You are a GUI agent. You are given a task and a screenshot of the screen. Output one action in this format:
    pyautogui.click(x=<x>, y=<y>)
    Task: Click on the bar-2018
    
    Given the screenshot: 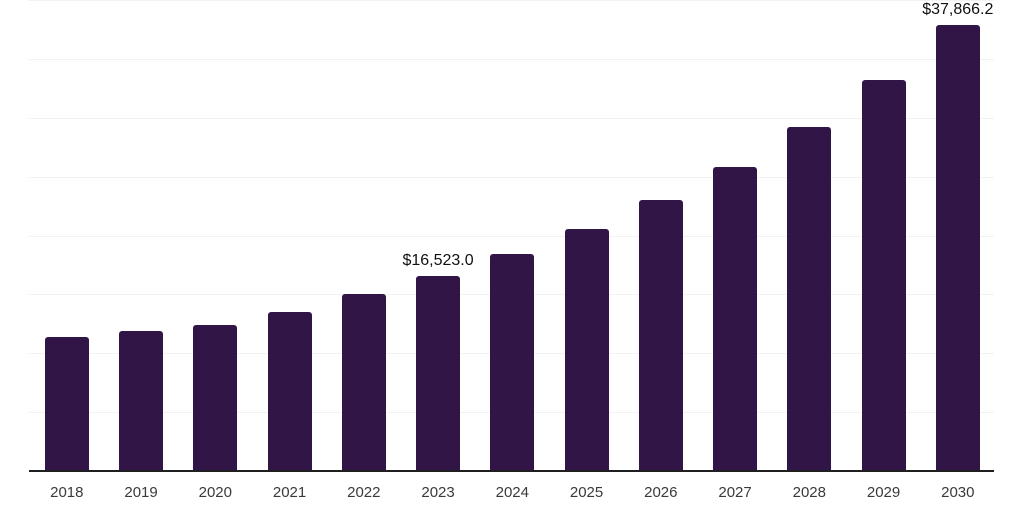 What is the action you would take?
    pyautogui.click(x=66, y=403)
    